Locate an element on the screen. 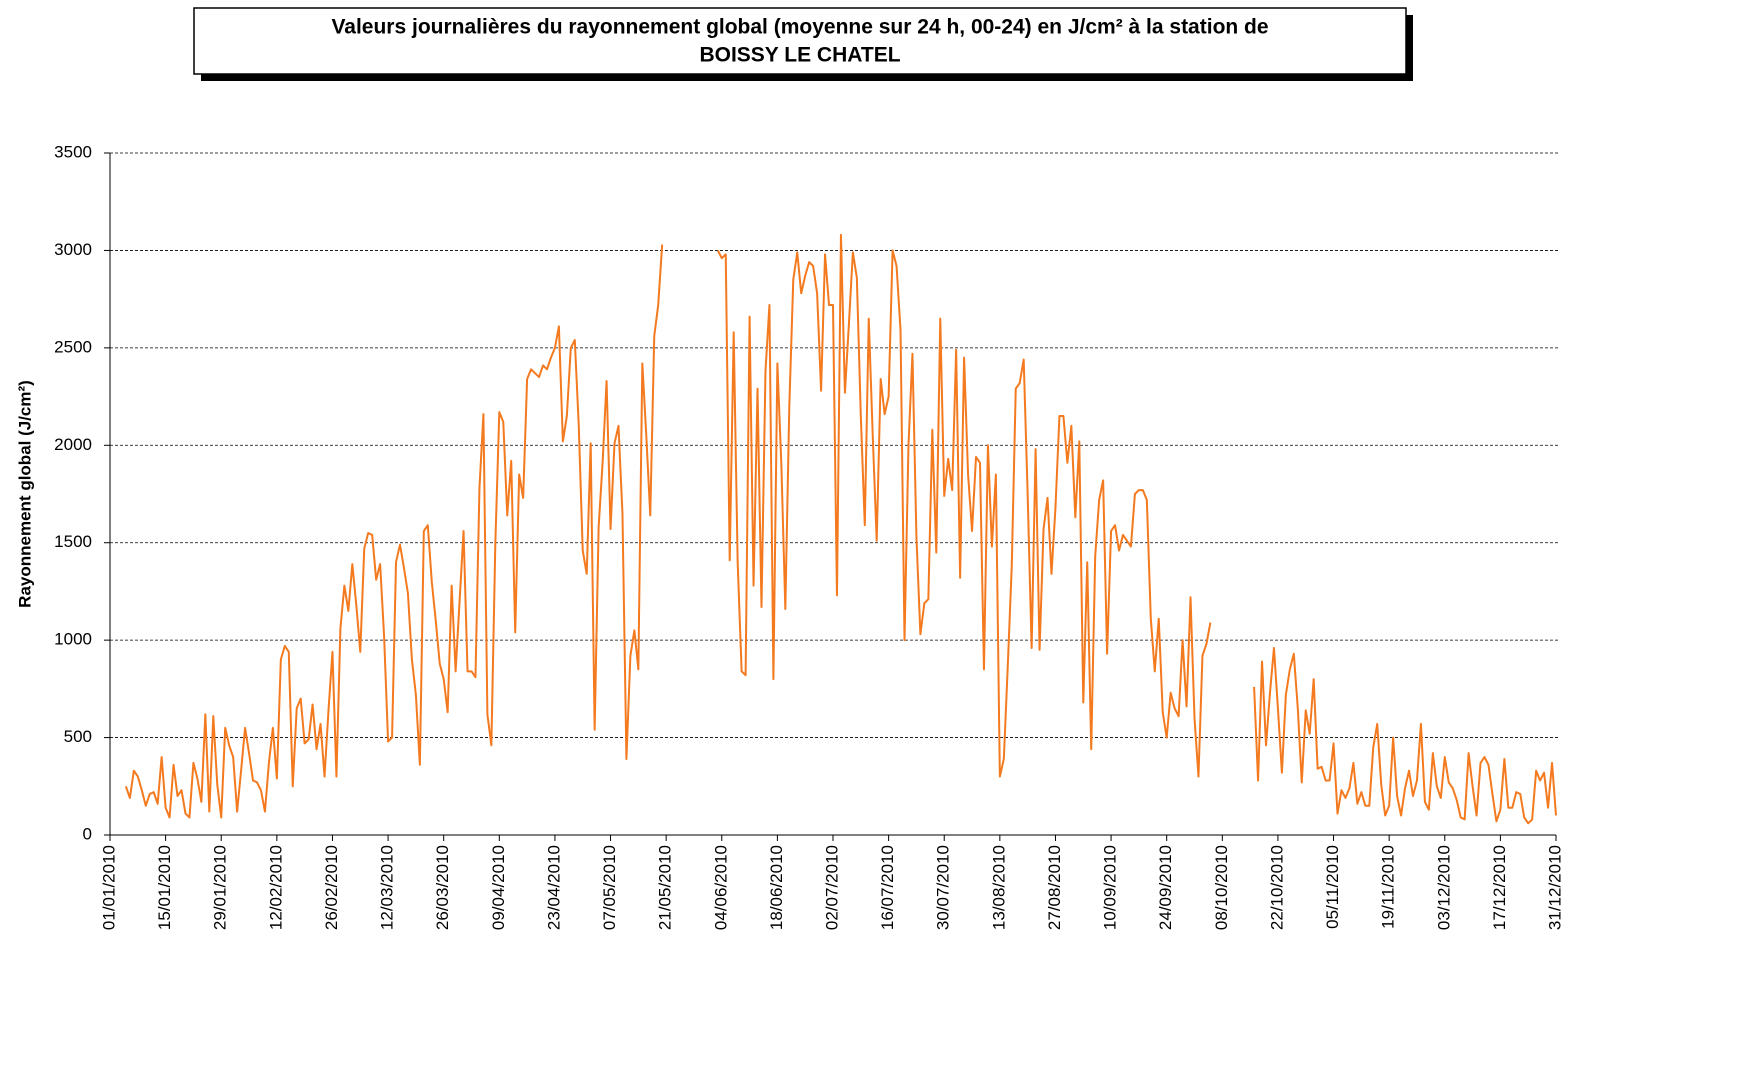 This screenshot has height=1072, width=1747. x-tick-label: 05/11/2010 is located at coordinates (1332, 887).